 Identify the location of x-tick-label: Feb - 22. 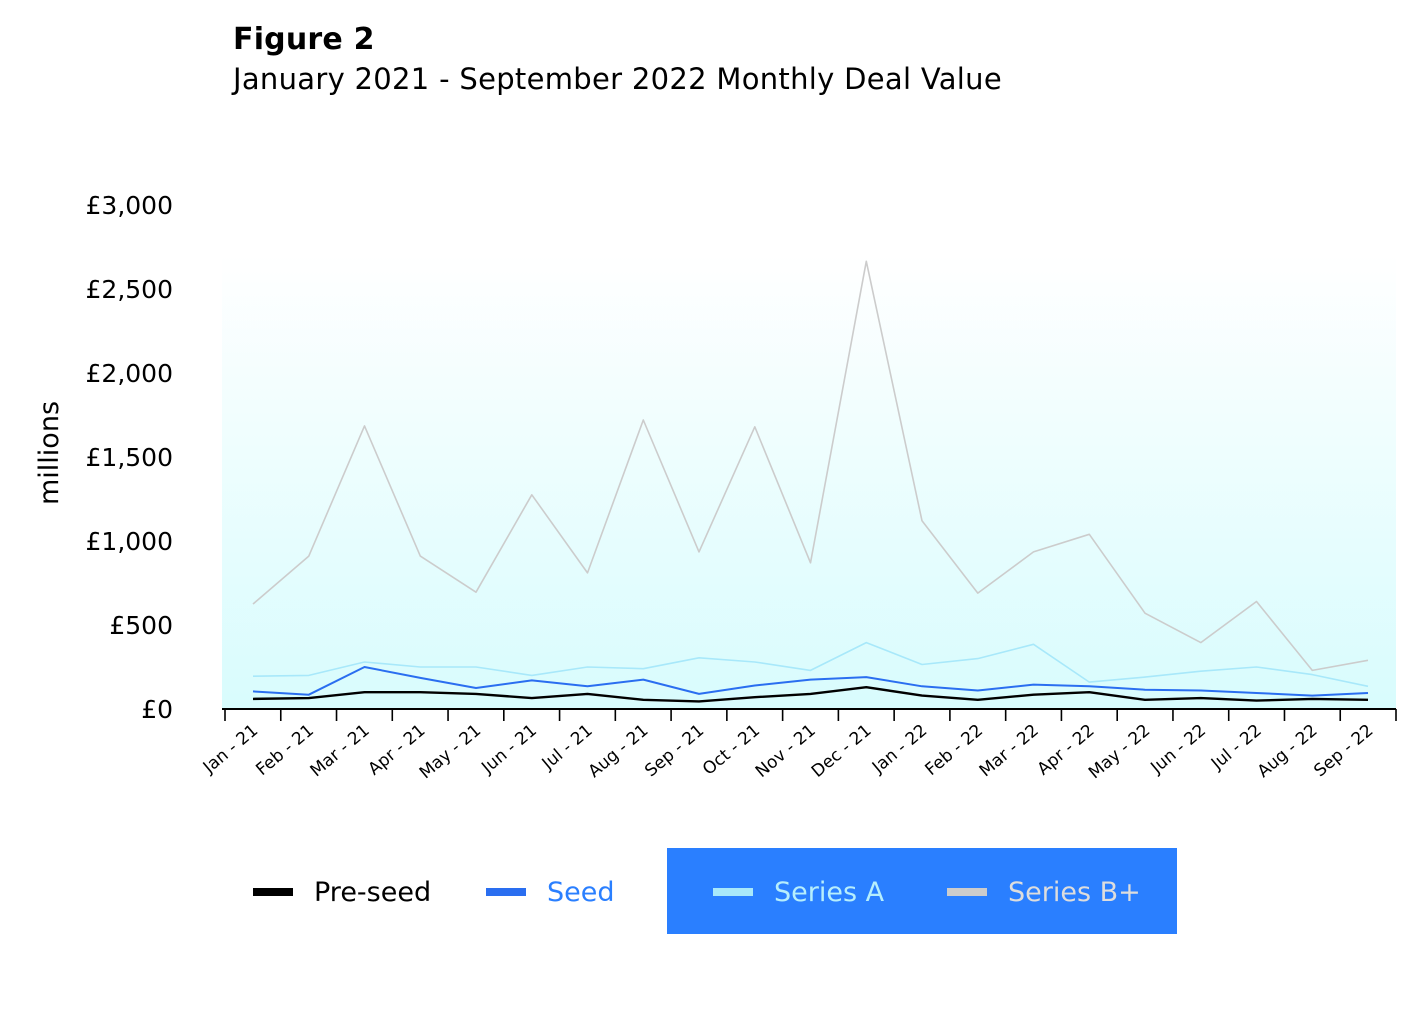
(954, 750).